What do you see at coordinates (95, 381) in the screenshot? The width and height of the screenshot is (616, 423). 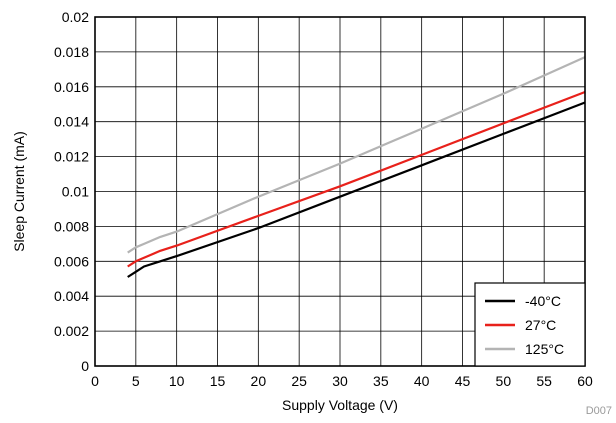 I see `x-tick-label: 0` at bounding box center [95, 381].